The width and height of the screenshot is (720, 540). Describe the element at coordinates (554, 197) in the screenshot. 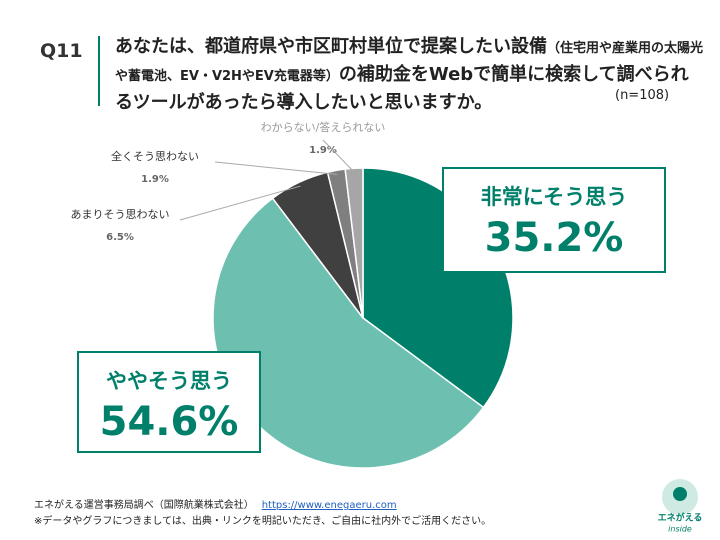

I see `category-label: 非常にそう思う` at that location.